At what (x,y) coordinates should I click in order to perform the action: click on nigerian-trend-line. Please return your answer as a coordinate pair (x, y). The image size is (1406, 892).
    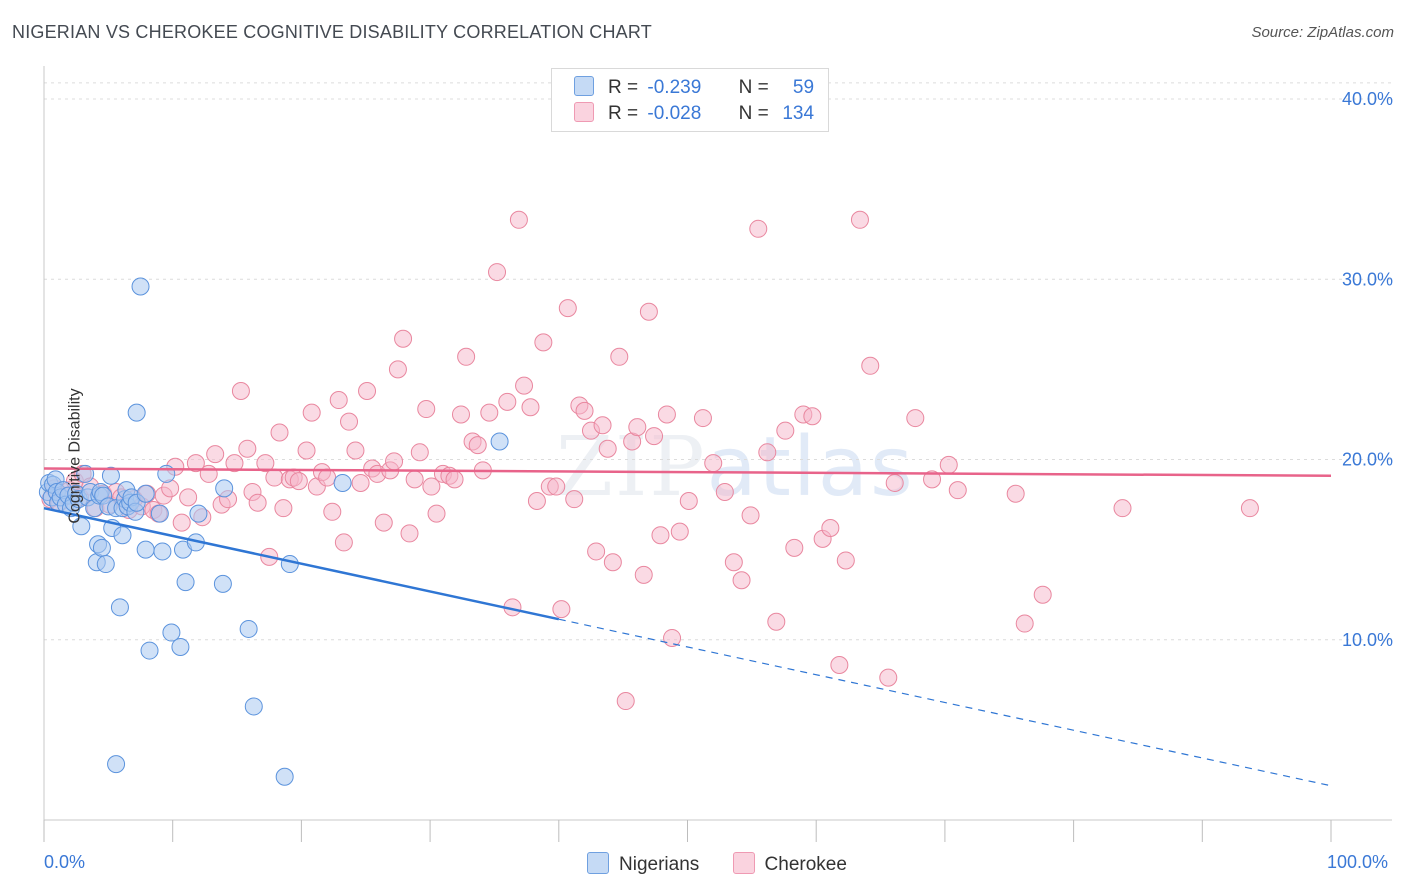
    Looking at the image, I should click on (301, 563).